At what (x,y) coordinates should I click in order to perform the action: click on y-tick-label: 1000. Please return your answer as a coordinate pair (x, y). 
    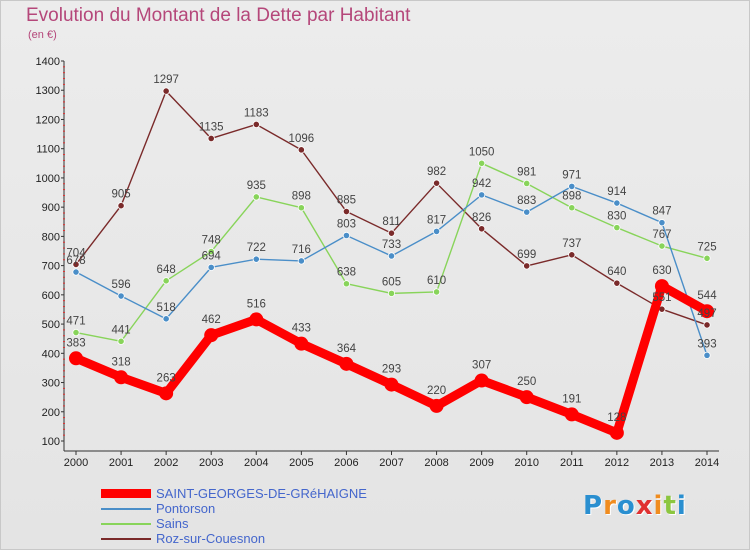
    Looking at the image, I should click on (48, 179).